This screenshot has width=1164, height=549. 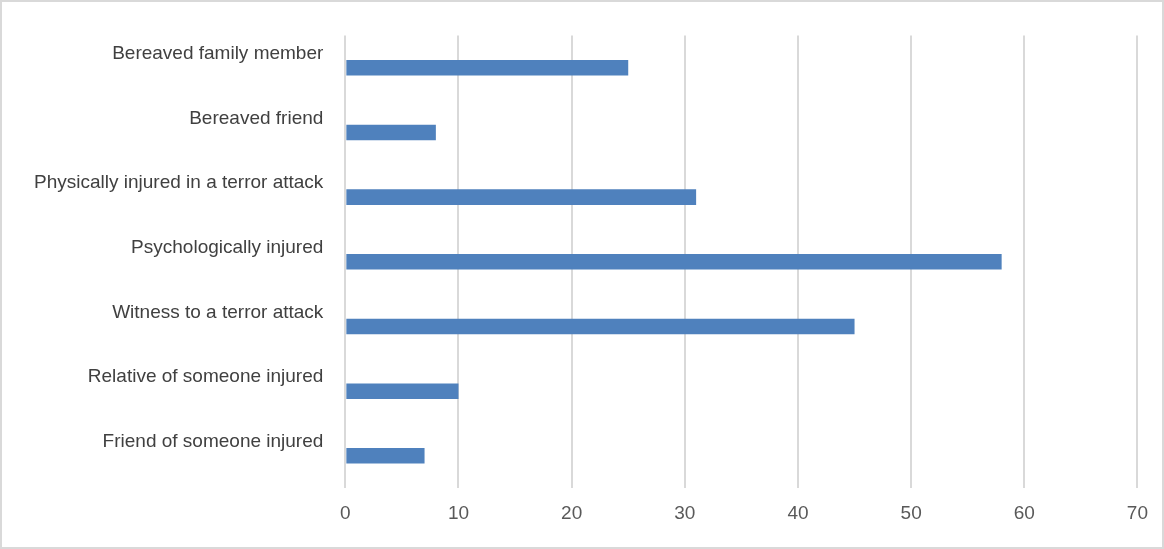 What do you see at coordinates (218, 311) in the screenshot?
I see `y-tick-label: Witness to a terror attack` at bounding box center [218, 311].